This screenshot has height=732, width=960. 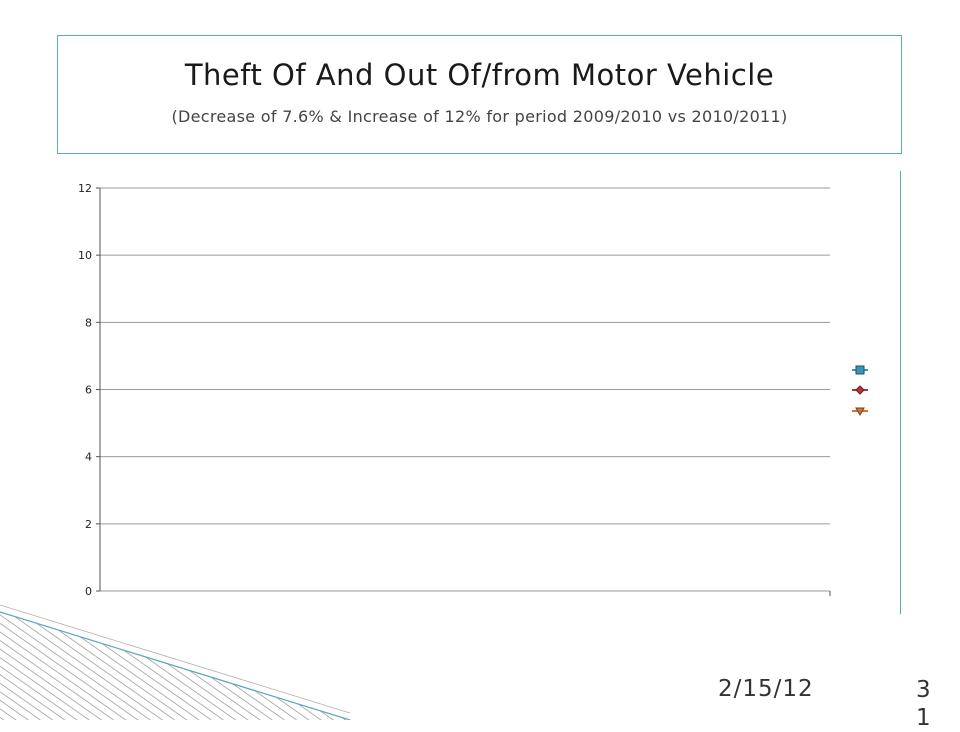 I want to click on y-tick-label: 0, so click(x=88, y=591).